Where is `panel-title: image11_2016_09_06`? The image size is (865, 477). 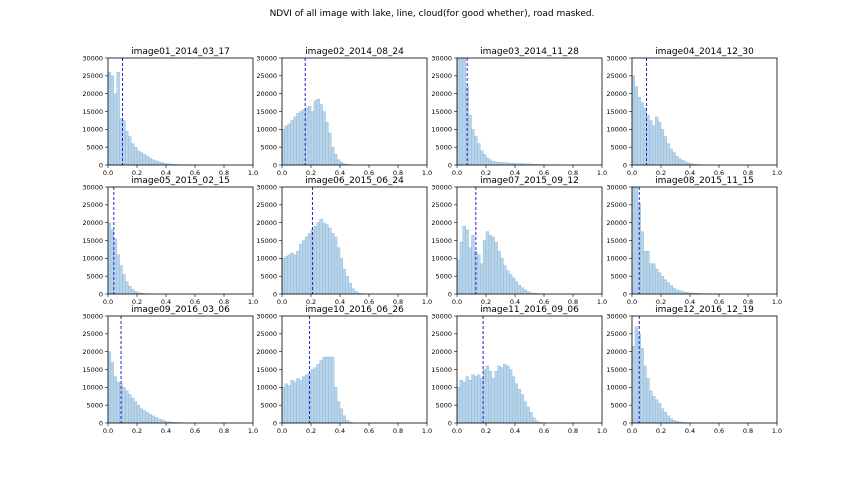
panel-title: image11_2016_09_06 is located at coordinates (529, 310).